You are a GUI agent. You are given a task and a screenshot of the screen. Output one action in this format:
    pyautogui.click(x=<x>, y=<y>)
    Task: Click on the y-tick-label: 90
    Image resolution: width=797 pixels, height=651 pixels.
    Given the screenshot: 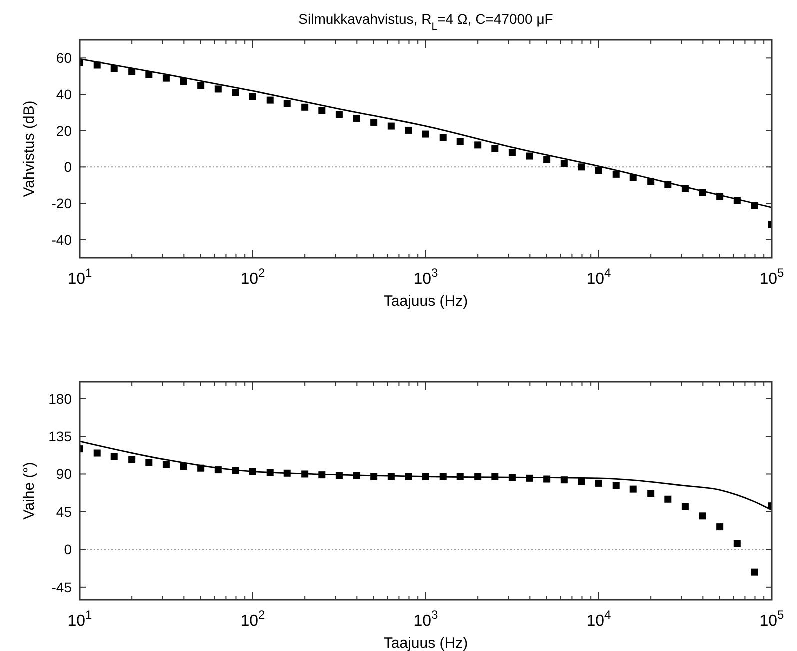 What is the action you would take?
    pyautogui.click(x=64, y=474)
    